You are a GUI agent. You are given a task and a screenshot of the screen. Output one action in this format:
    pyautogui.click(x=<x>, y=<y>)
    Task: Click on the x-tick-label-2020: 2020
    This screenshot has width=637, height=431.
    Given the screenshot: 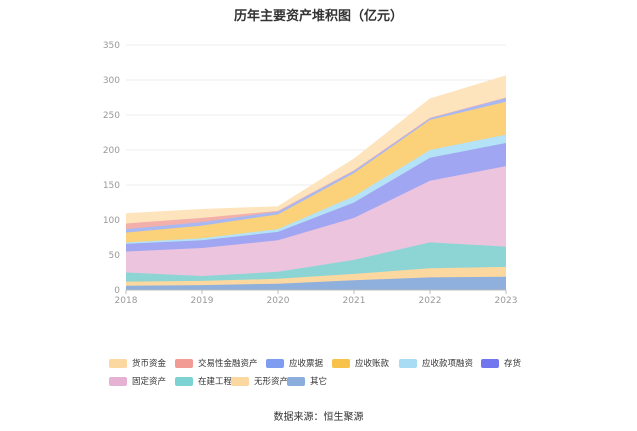 What is the action you would take?
    pyautogui.click(x=278, y=301)
    